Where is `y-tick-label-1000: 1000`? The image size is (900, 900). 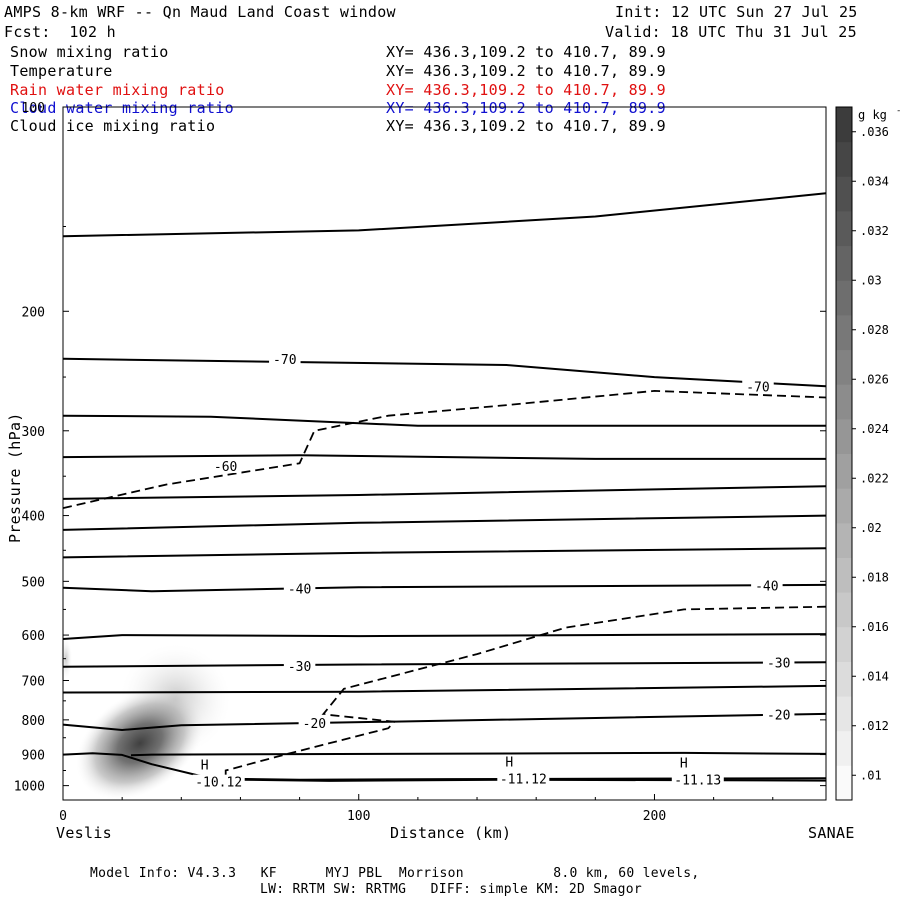 y-tick-label-1000: 1000 is located at coordinates (29, 787).